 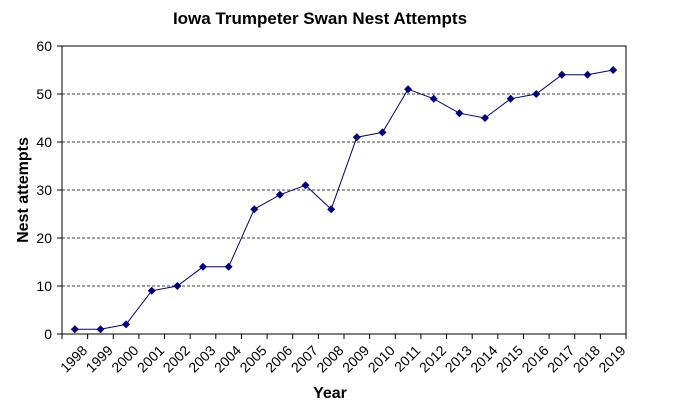 I want to click on y-tick-label: 20, so click(x=44, y=238).